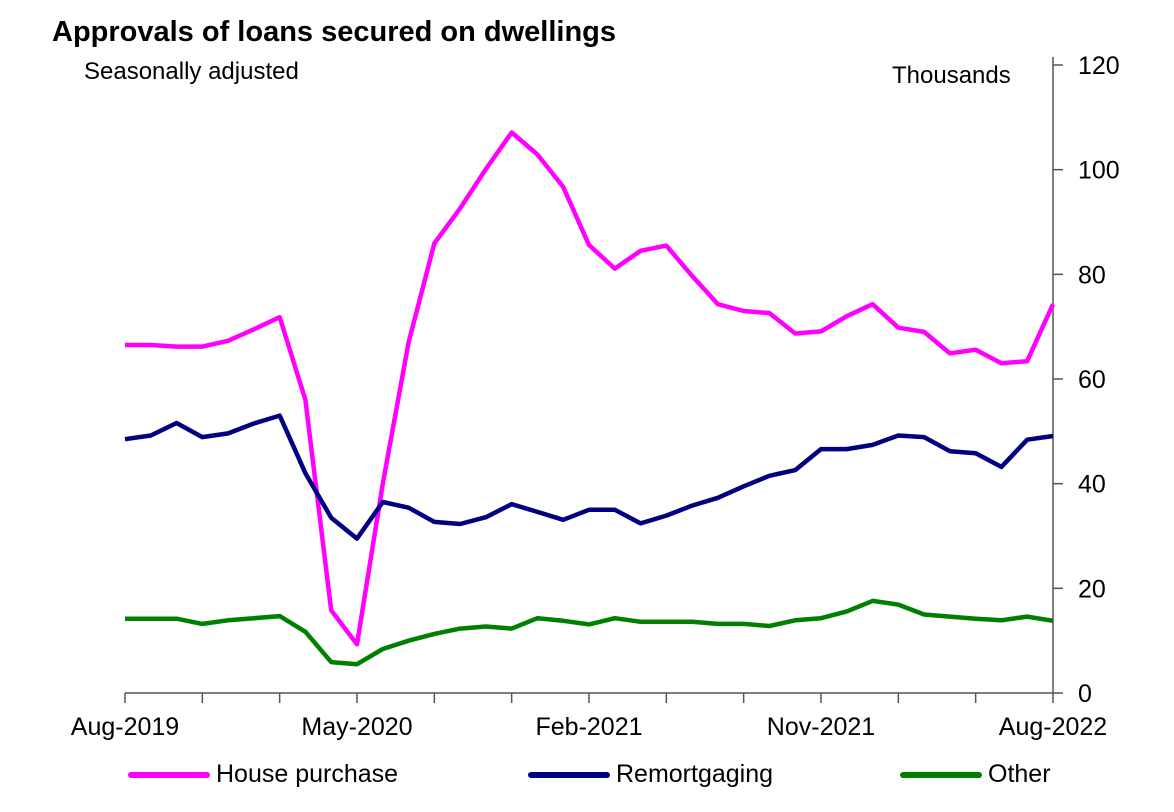 The image size is (1174, 812). Describe the element at coordinates (695, 774) in the screenshot. I see `legend-label: Remortgaging` at that location.